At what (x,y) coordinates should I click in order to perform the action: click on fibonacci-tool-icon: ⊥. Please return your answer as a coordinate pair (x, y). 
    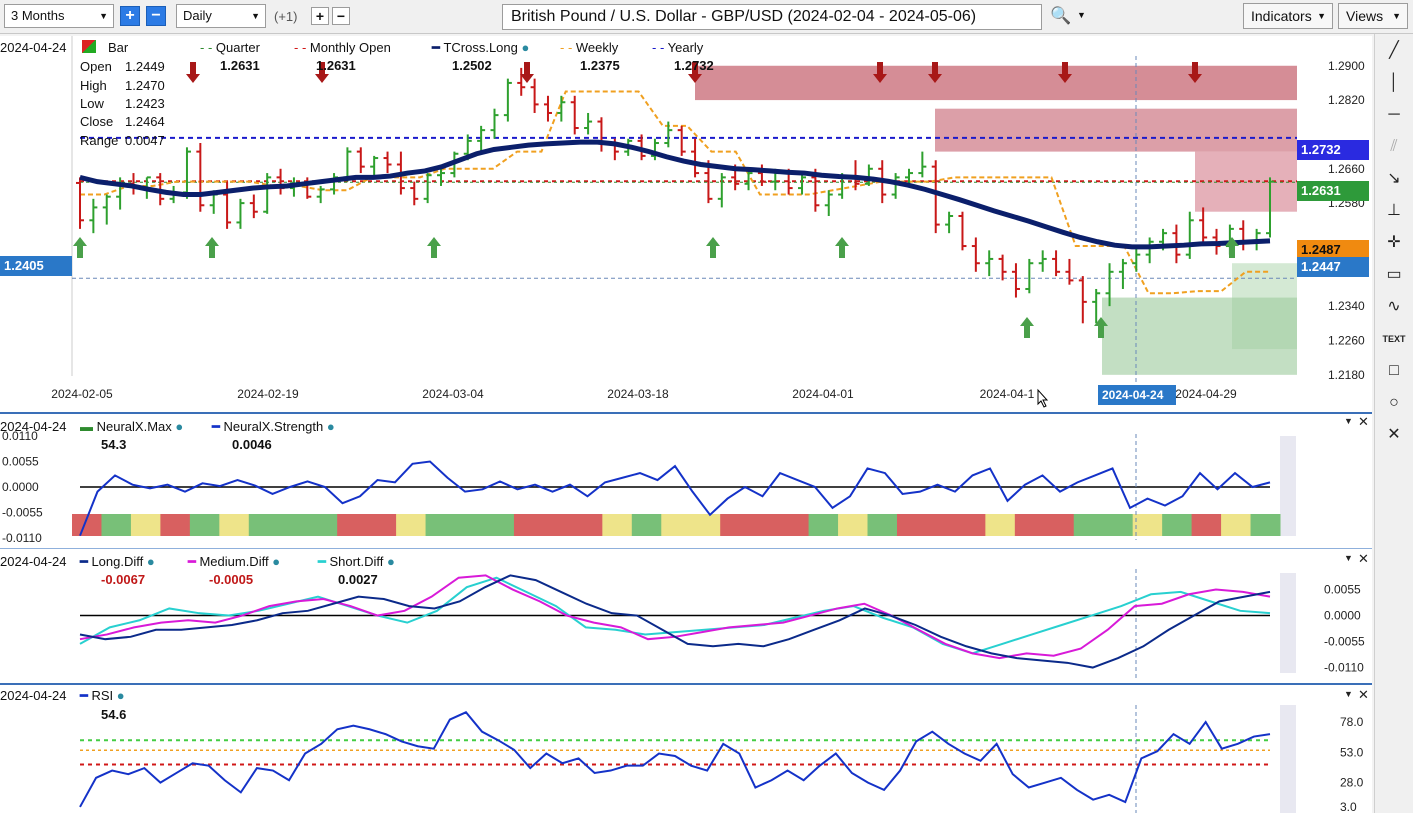
    Looking at the image, I should click on (1394, 210).